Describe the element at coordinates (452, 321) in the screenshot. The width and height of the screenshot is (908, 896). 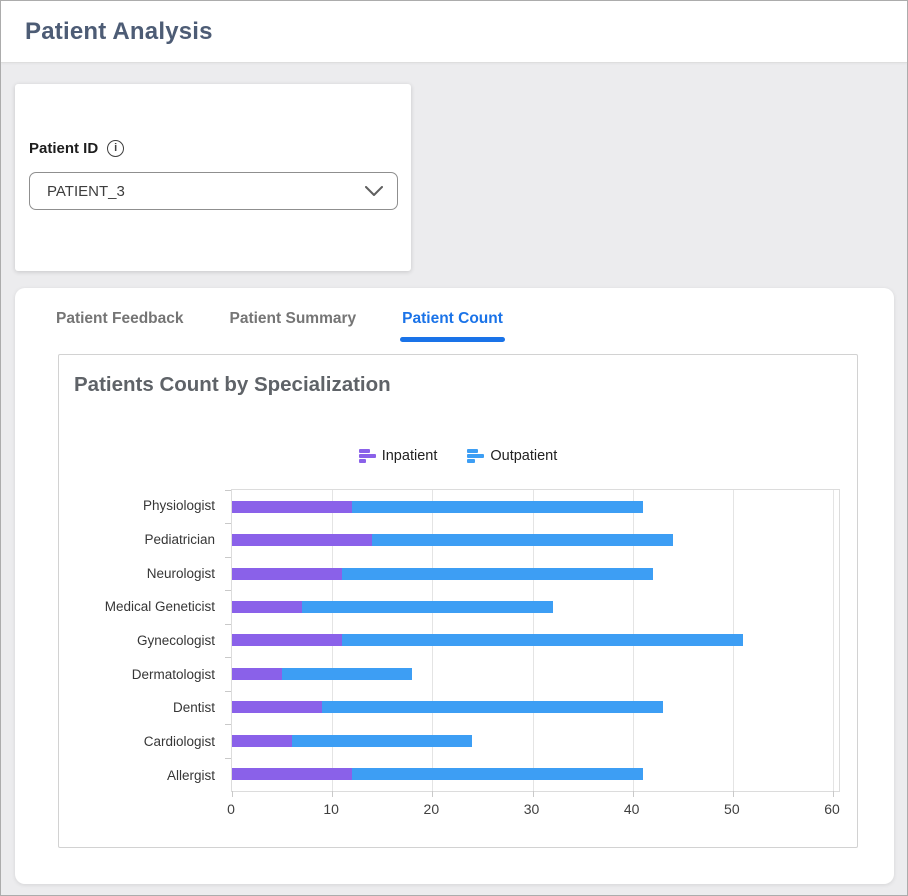
I see `tab-patient-count: Patient Count` at that location.